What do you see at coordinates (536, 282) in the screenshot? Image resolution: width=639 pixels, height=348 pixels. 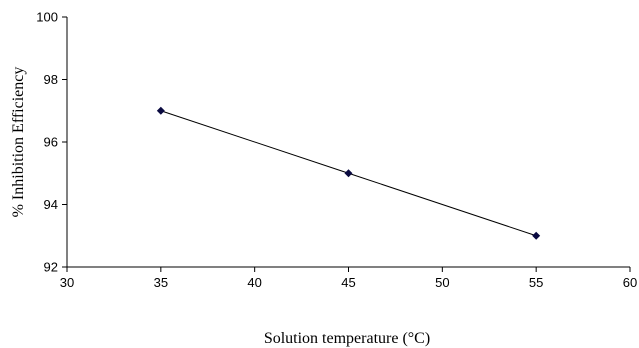 I see `x-tick-label: 55` at bounding box center [536, 282].